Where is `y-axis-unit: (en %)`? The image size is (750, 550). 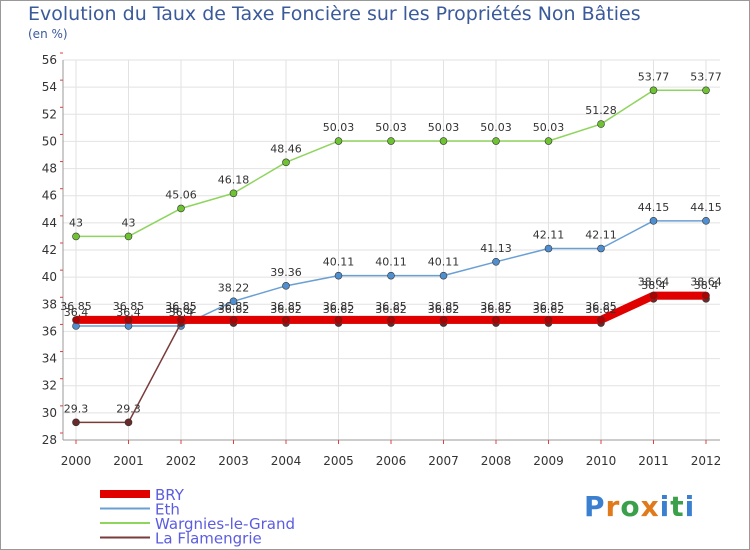
y-axis-unit: (en %) is located at coordinates (48, 34).